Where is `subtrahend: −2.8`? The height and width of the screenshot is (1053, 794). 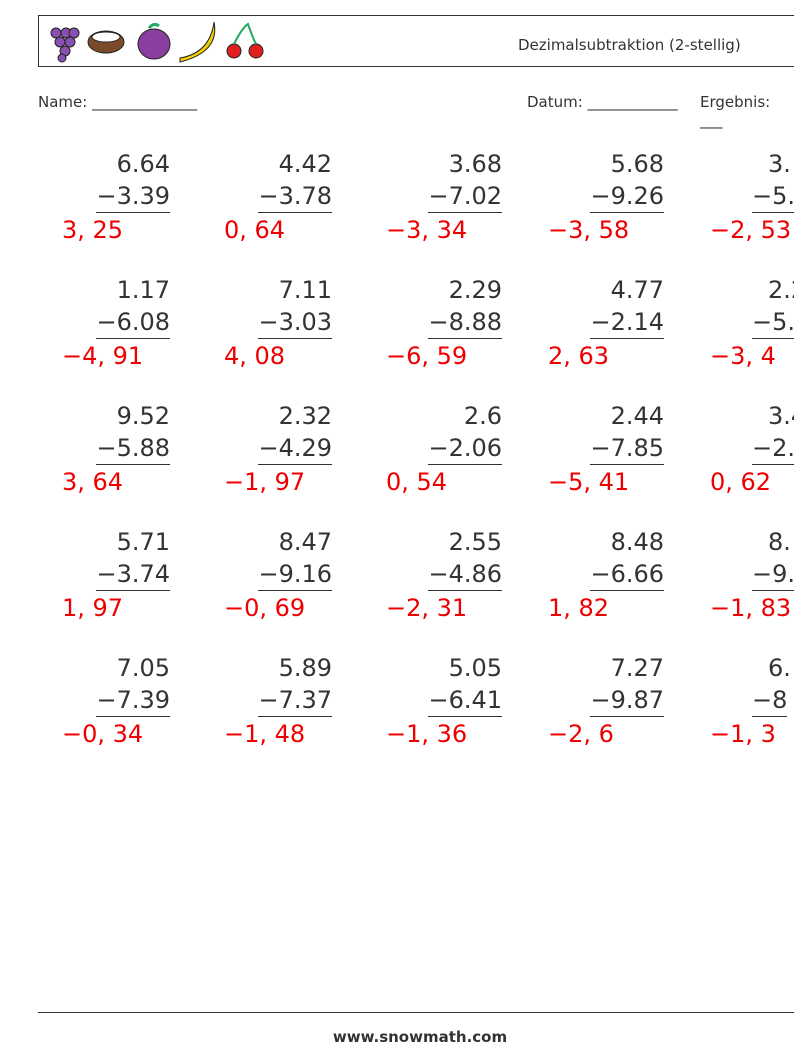 subtrahend: −2.8 is located at coordinates (773, 449).